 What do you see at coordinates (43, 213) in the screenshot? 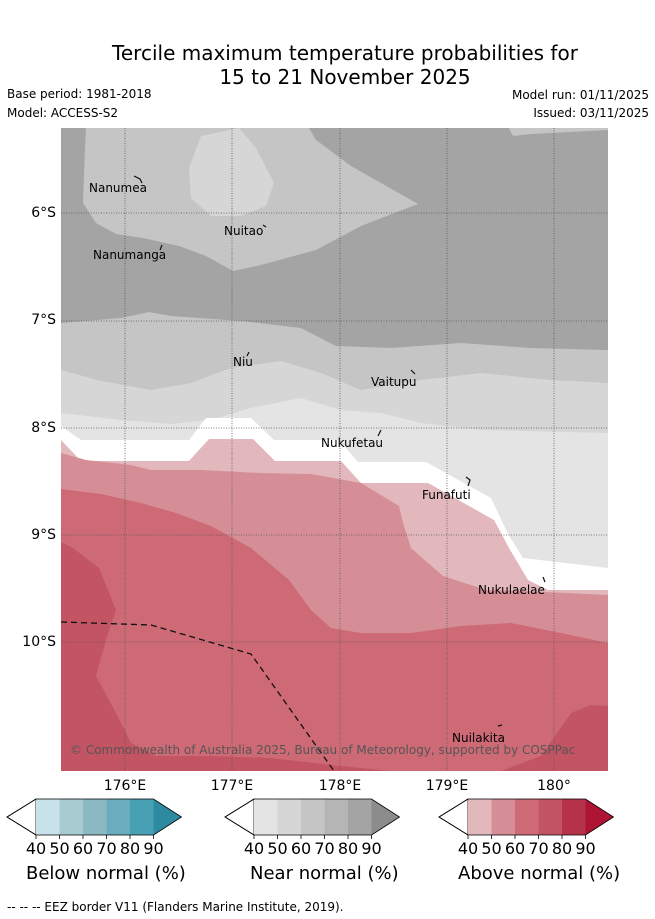
I see `lat-label-6s: 6°S` at bounding box center [43, 213].